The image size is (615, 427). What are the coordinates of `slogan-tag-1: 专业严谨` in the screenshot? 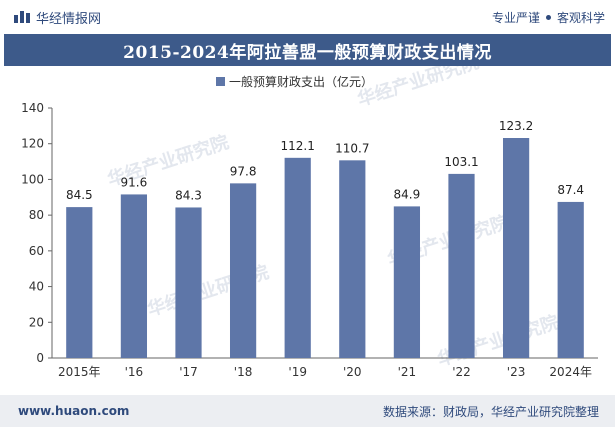 It's located at (515, 17).